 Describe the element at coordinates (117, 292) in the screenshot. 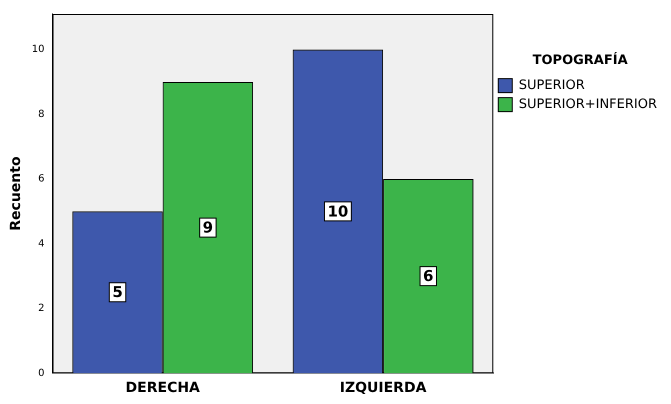

I see `data-label: 5` at that location.